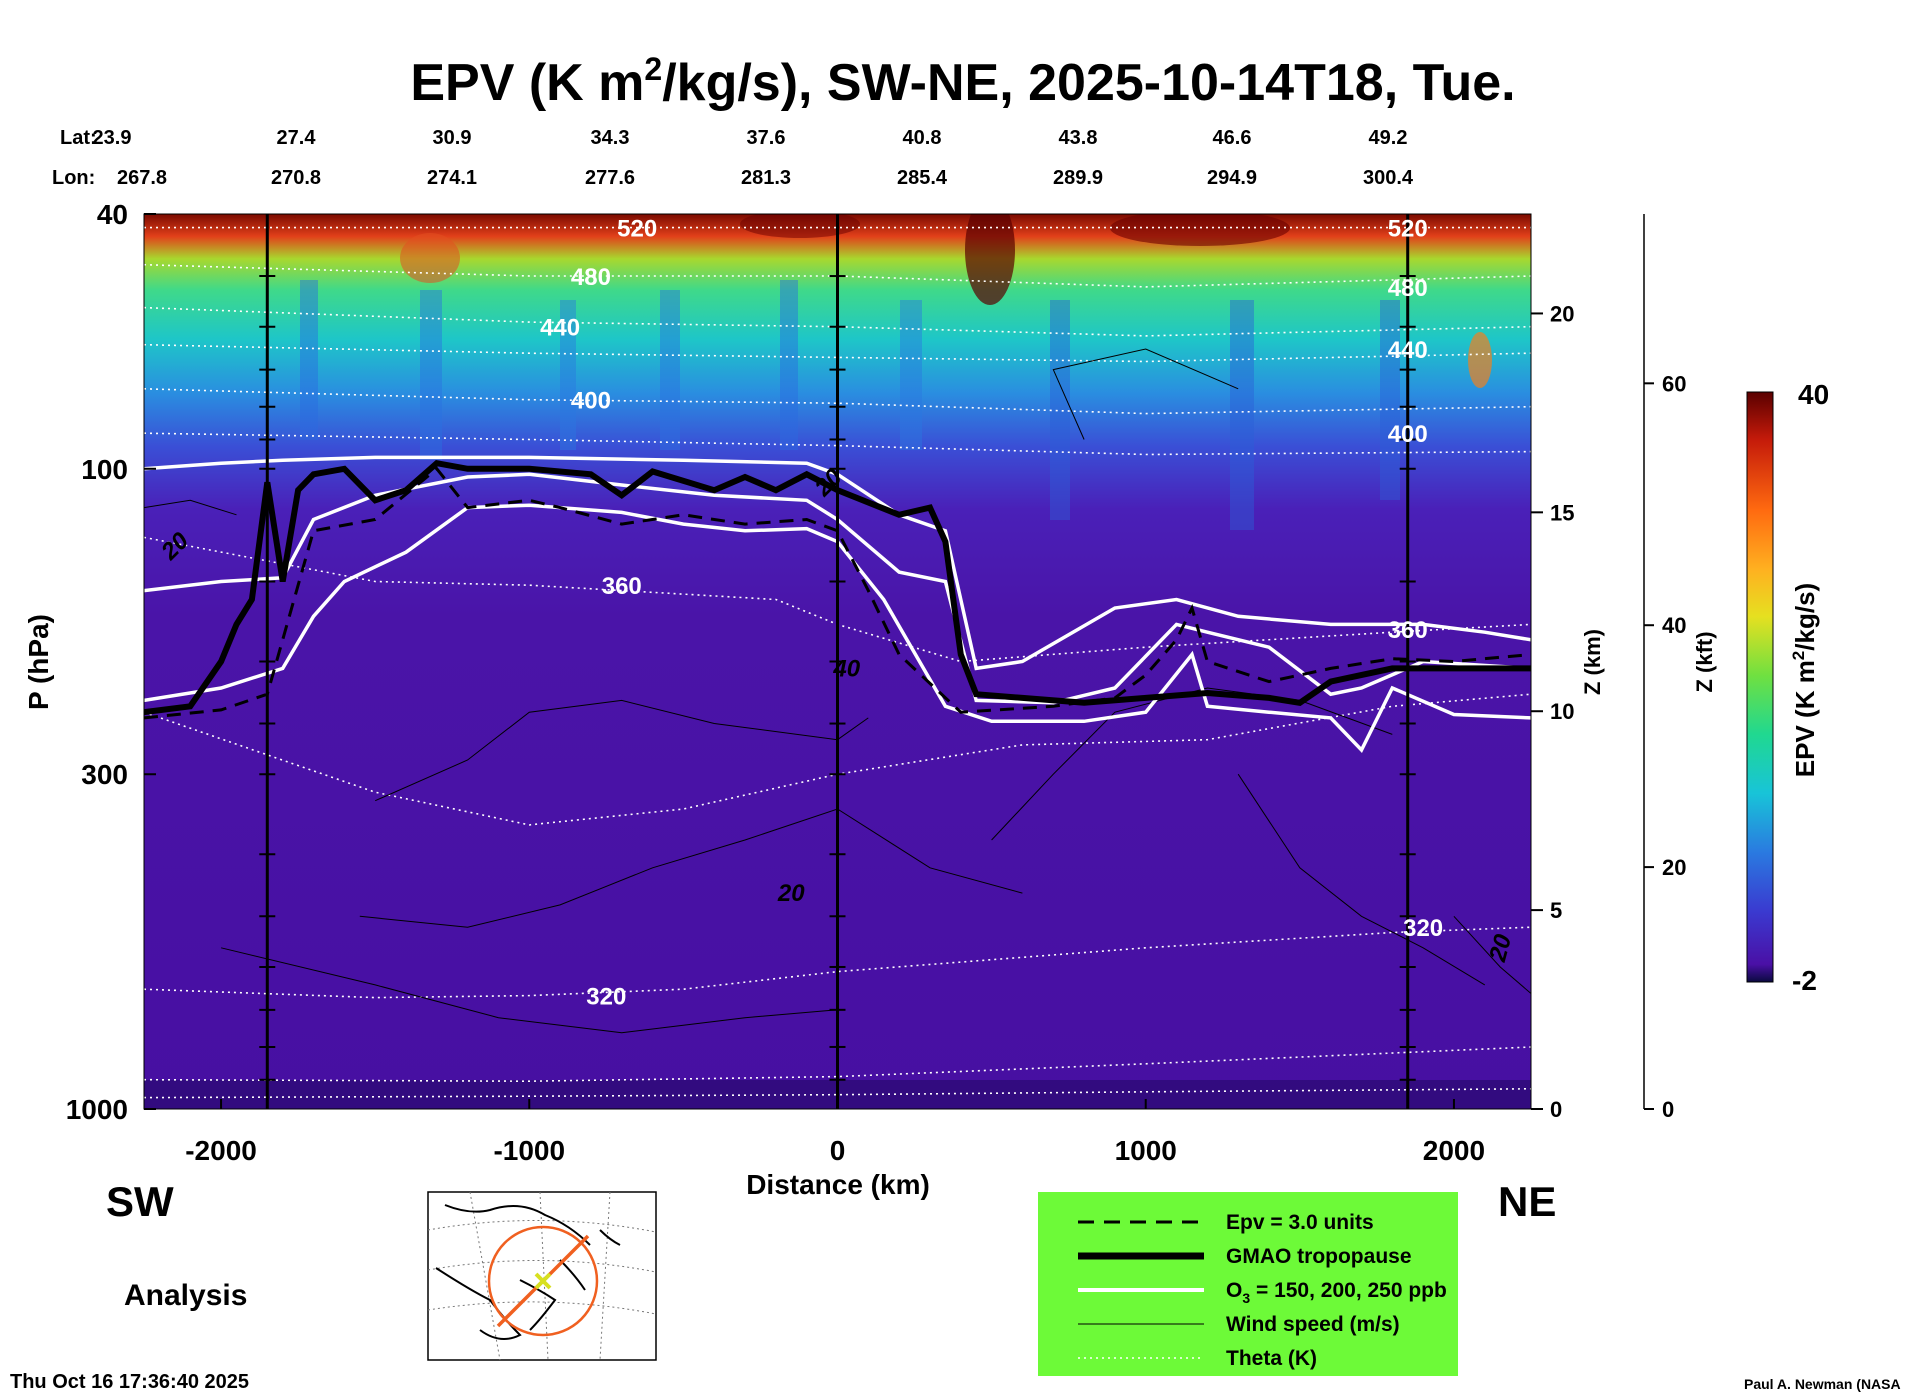 Image resolution: width=1926 pixels, height=1394 pixels. What do you see at coordinates (835, 1132) in the screenshot?
I see `x-axis: -2000 -1000 0 1000 2000` at bounding box center [835, 1132].